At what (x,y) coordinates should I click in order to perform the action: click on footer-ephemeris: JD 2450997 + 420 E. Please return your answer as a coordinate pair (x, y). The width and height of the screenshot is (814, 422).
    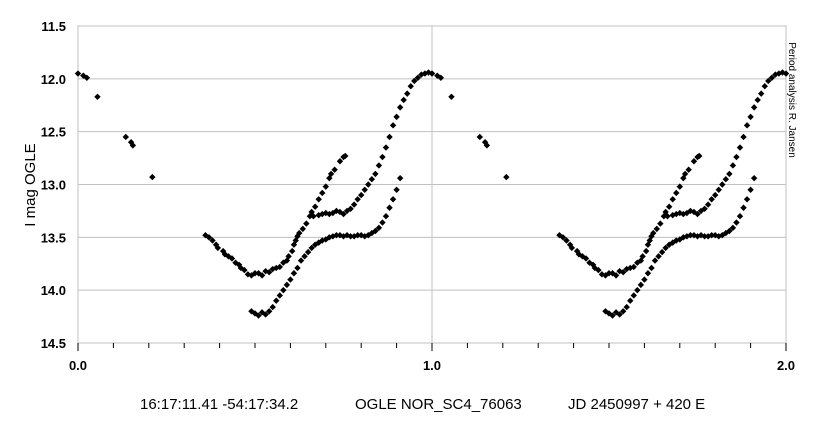
    Looking at the image, I should click on (637, 404).